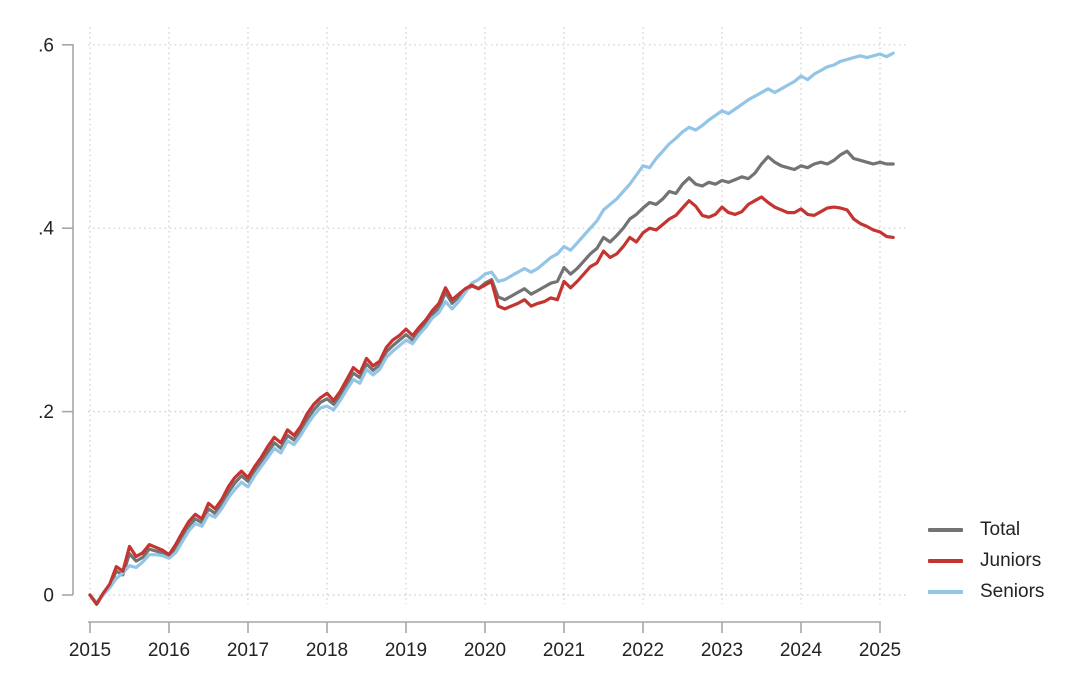  Describe the element at coordinates (945, 530) in the screenshot. I see `legend-swatch-total` at that location.